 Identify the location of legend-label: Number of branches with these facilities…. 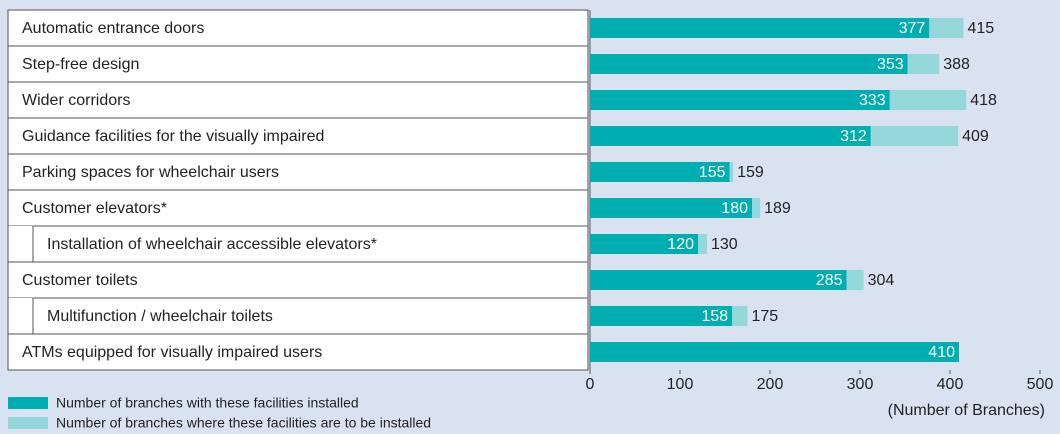
(207, 403).